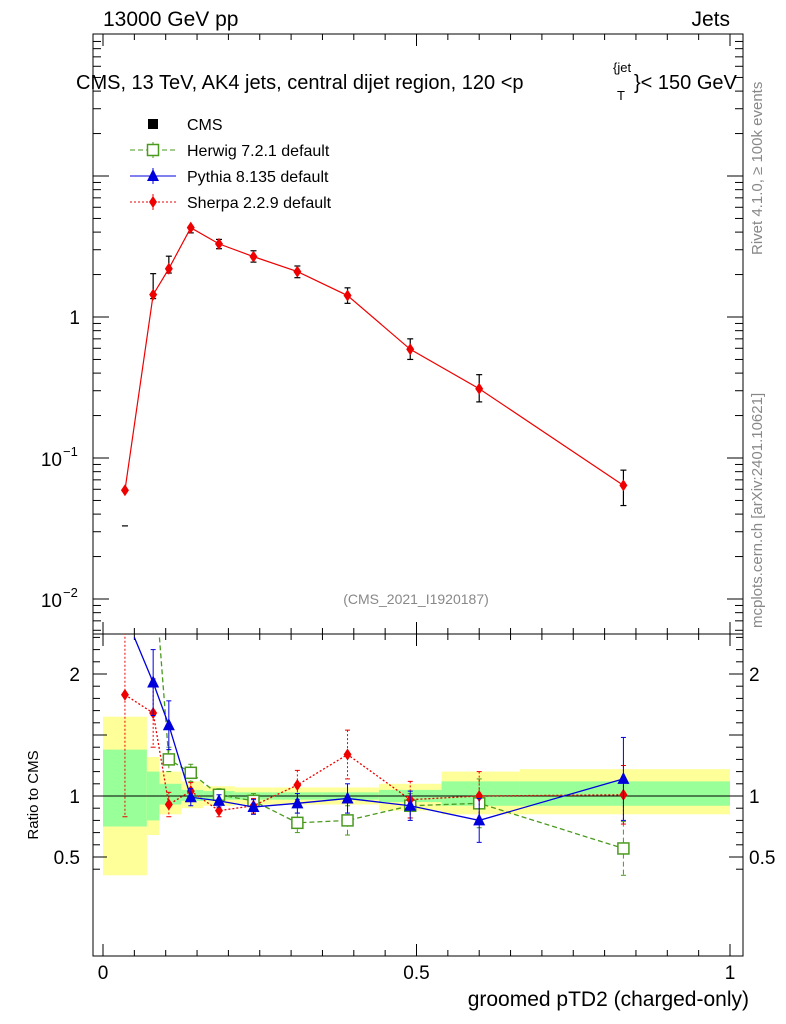  What do you see at coordinates (622, 67) in the screenshot?
I see `chart-title-superscript: {jet` at bounding box center [622, 67].